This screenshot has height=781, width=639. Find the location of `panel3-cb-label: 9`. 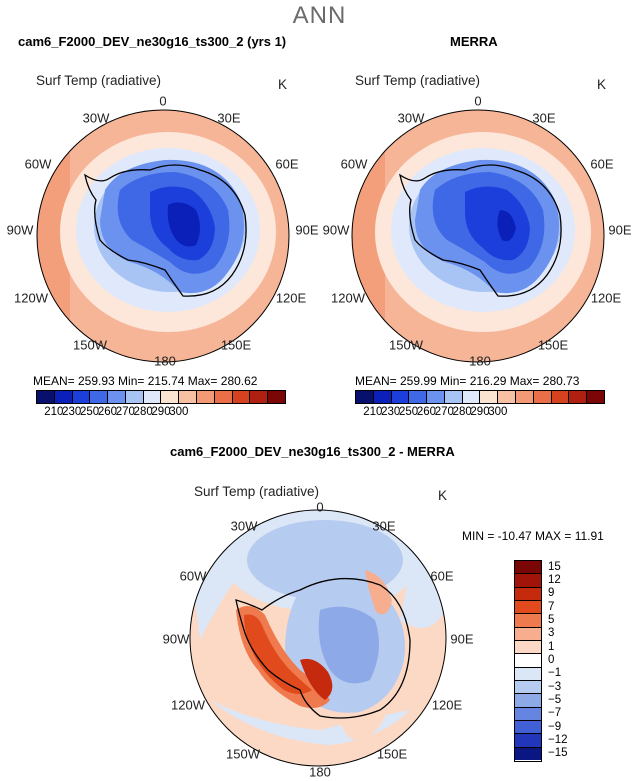

panel3-cb-label: 9 is located at coordinates (551, 593).